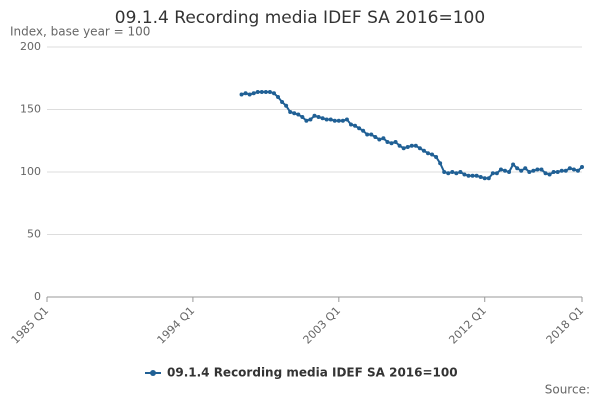 The image size is (600, 400). What do you see at coordinates (30, 325) in the screenshot?
I see `x-tick-label: 1985 Q1` at bounding box center [30, 325].